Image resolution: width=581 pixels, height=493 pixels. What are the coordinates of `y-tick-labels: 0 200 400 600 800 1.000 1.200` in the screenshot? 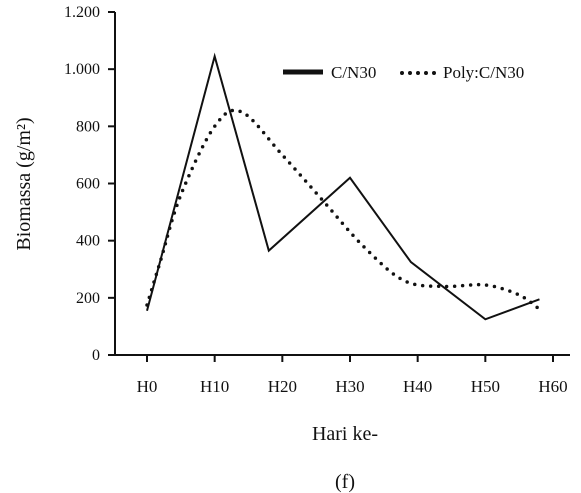 It's located at (82, 184).